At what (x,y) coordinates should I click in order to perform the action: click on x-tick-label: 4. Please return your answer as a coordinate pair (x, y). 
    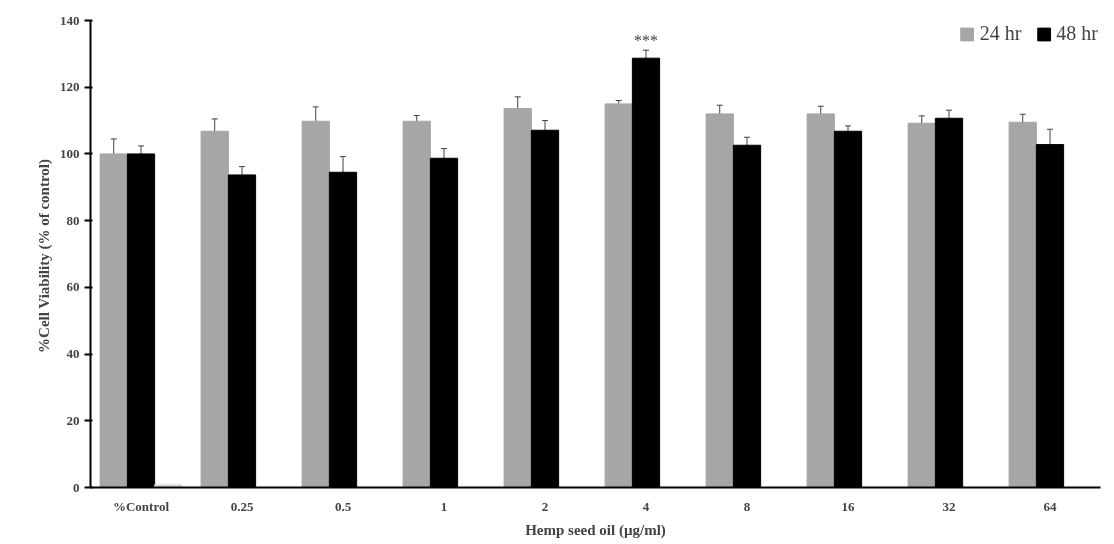
    Looking at the image, I should click on (646, 506).